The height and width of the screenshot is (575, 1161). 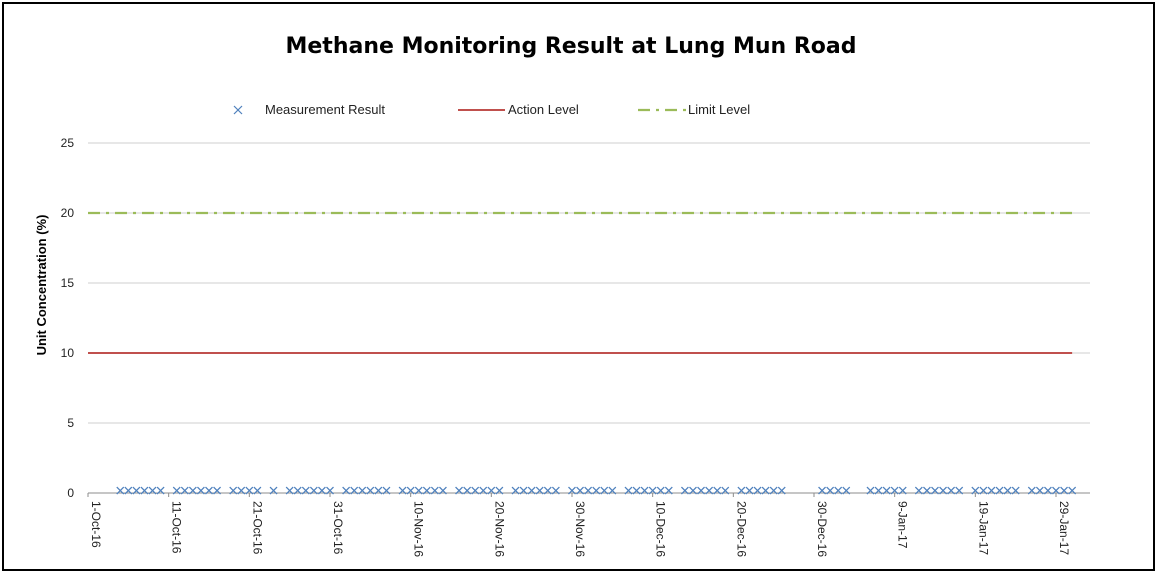 I want to click on x-tick-label: 21-Oct-16, so click(x=257, y=528).